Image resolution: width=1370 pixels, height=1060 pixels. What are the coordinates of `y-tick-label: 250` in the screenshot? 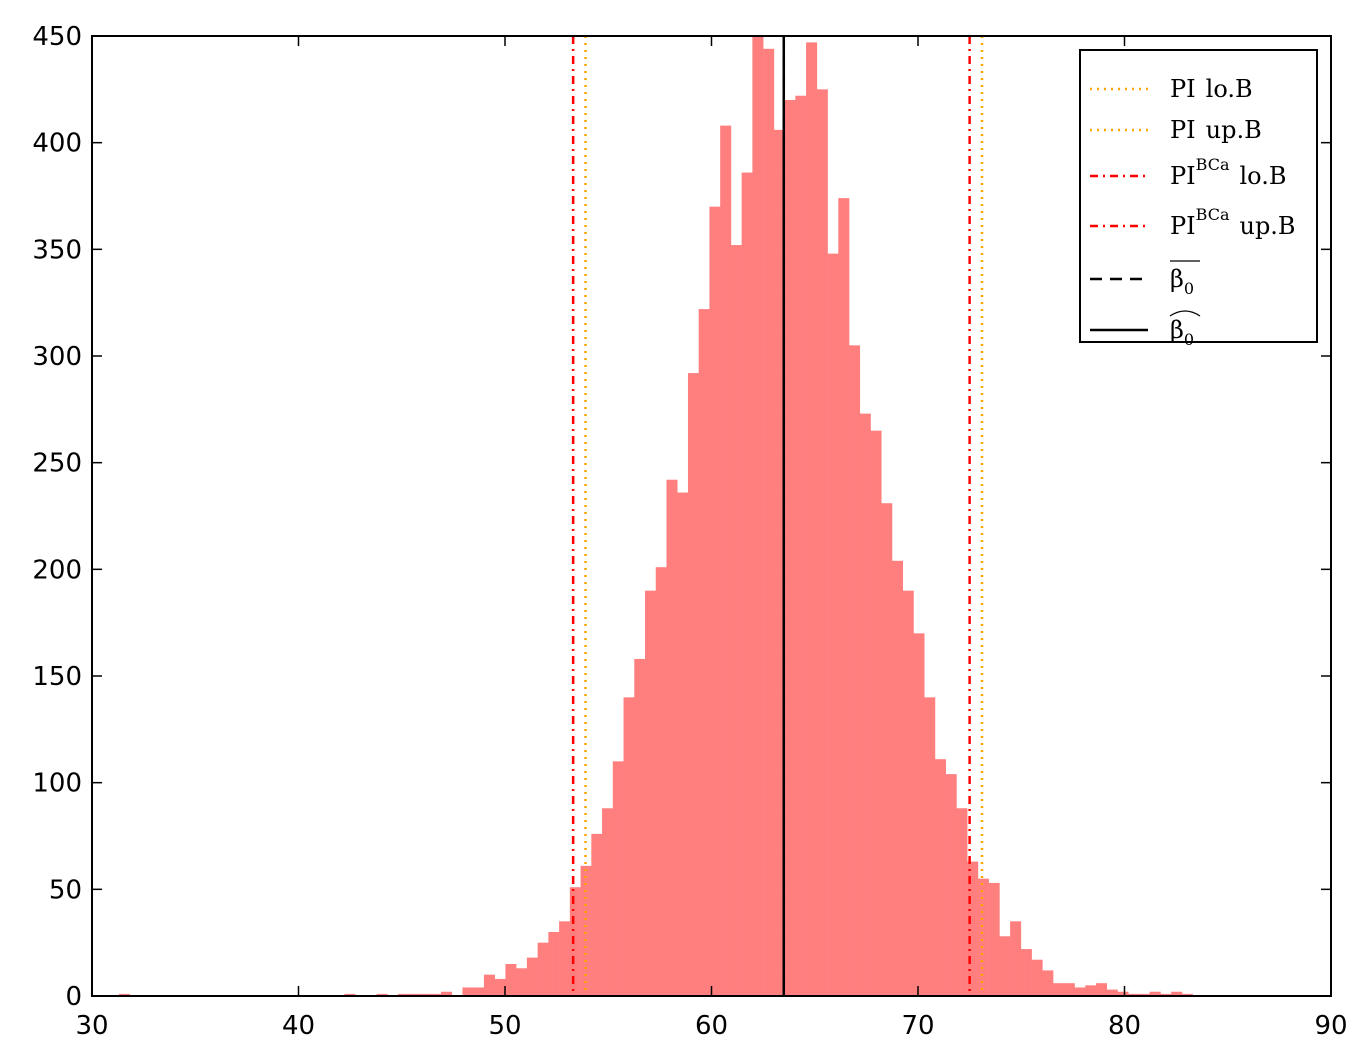 It's located at (57, 464).